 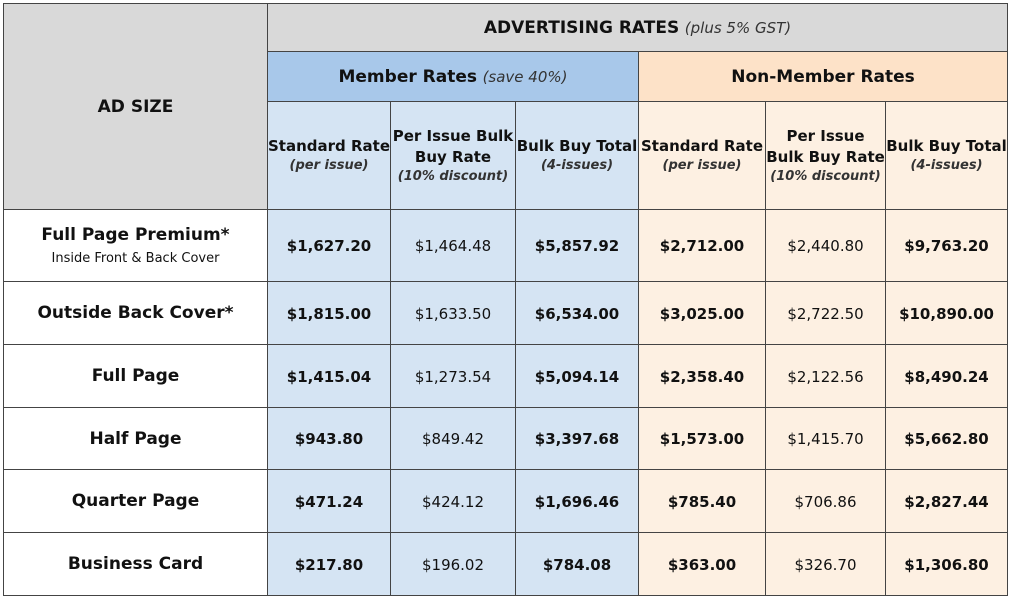 What do you see at coordinates (577, 155) in the screenshot?
I see `column-header: Bulk Buy Total (4-issues)` at bounding box center [577, 155].